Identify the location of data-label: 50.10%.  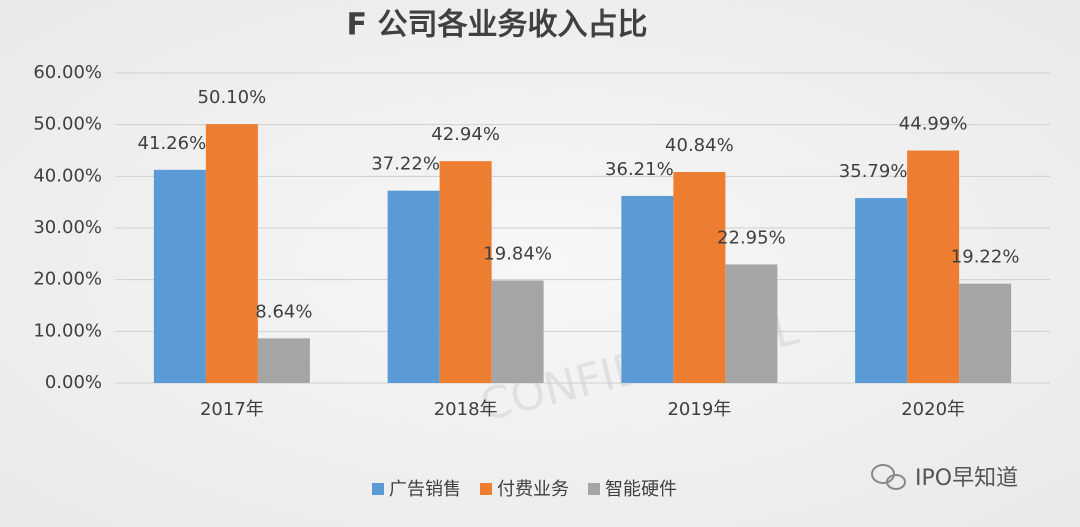
(232, 97).